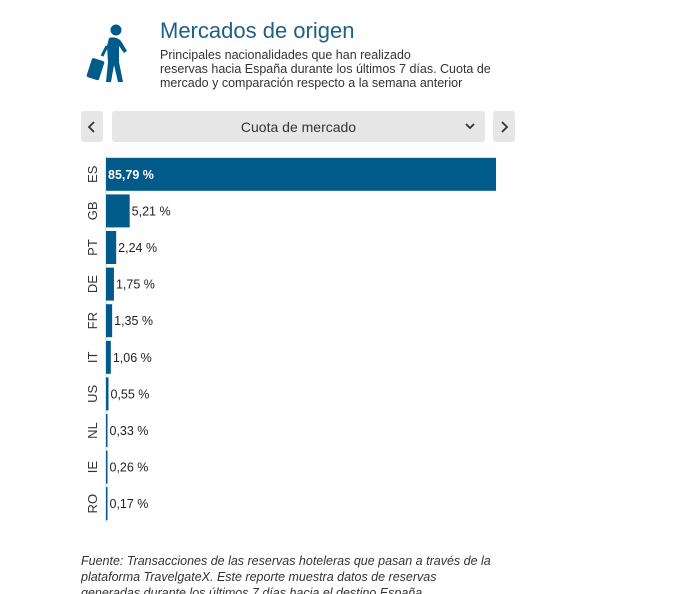  I want to click on bar-es, so click(301, 174).